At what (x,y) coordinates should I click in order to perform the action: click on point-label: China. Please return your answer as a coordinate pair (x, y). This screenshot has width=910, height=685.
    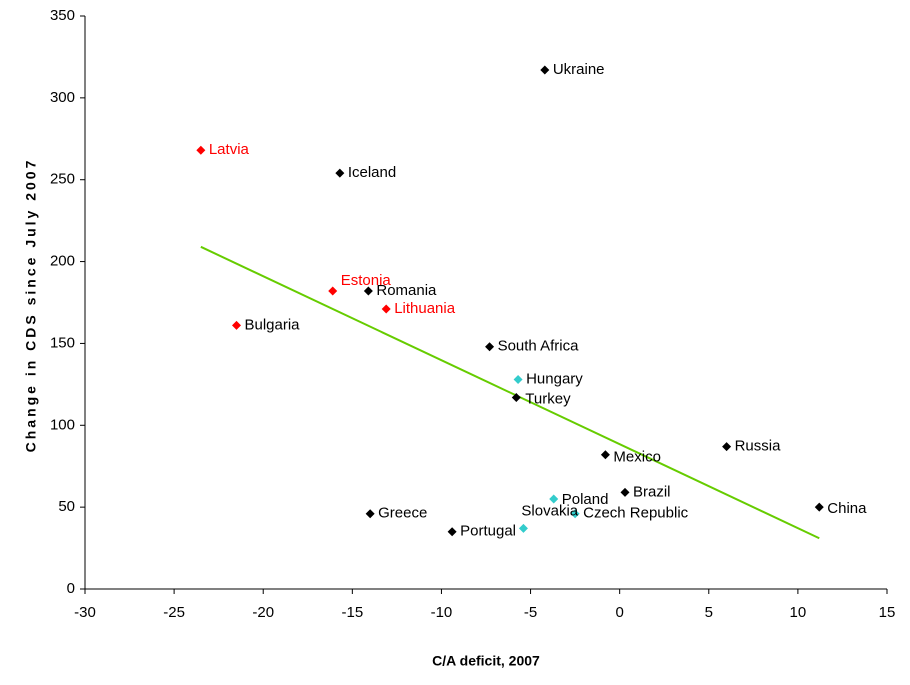
    Looking at the image, I should click on (847, 508).